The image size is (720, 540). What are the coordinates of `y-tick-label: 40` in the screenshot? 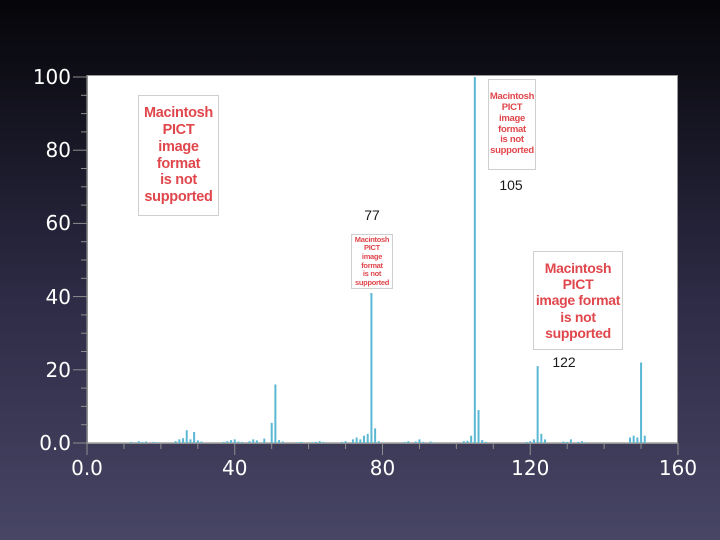 It's located at (58, 296).